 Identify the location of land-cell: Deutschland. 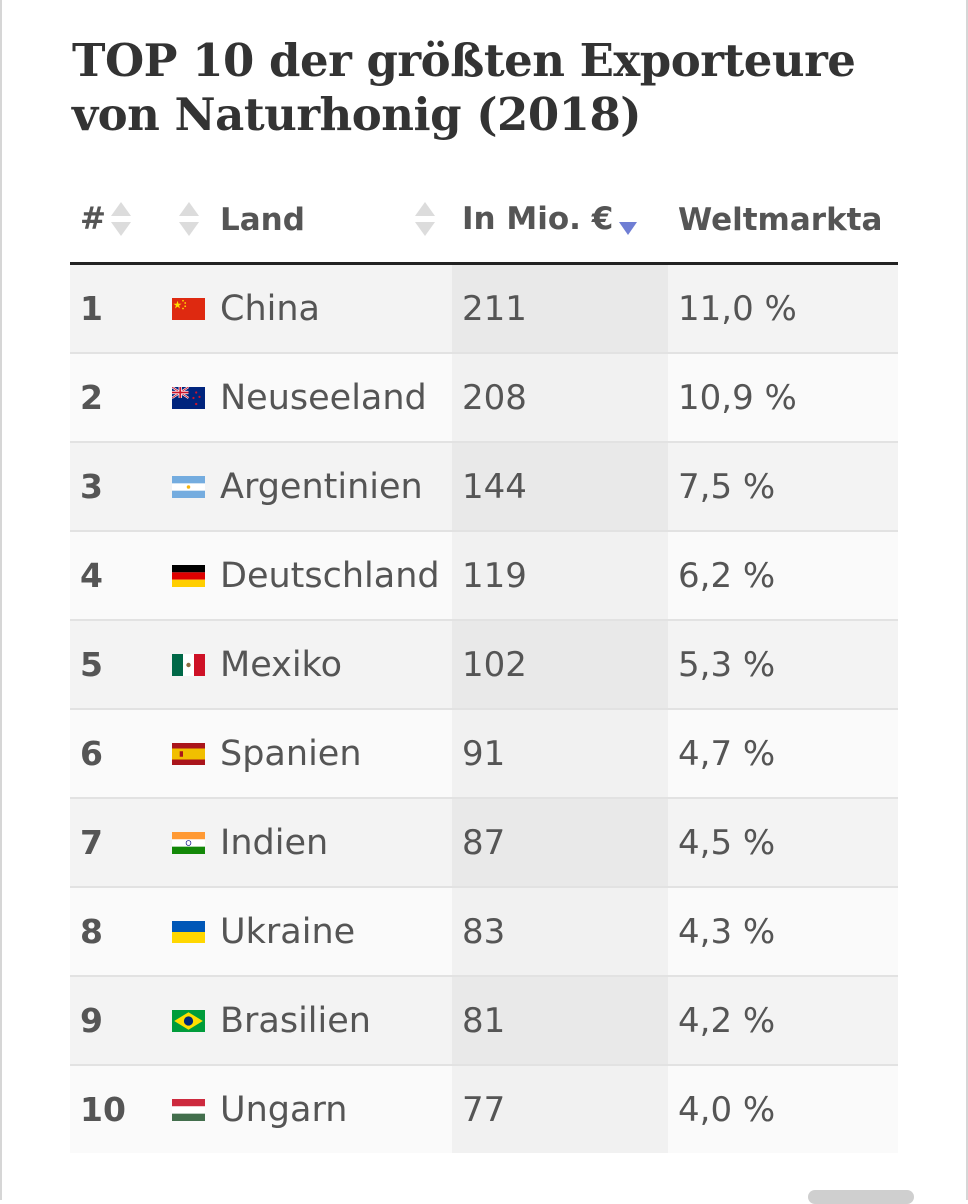
(336, 576).